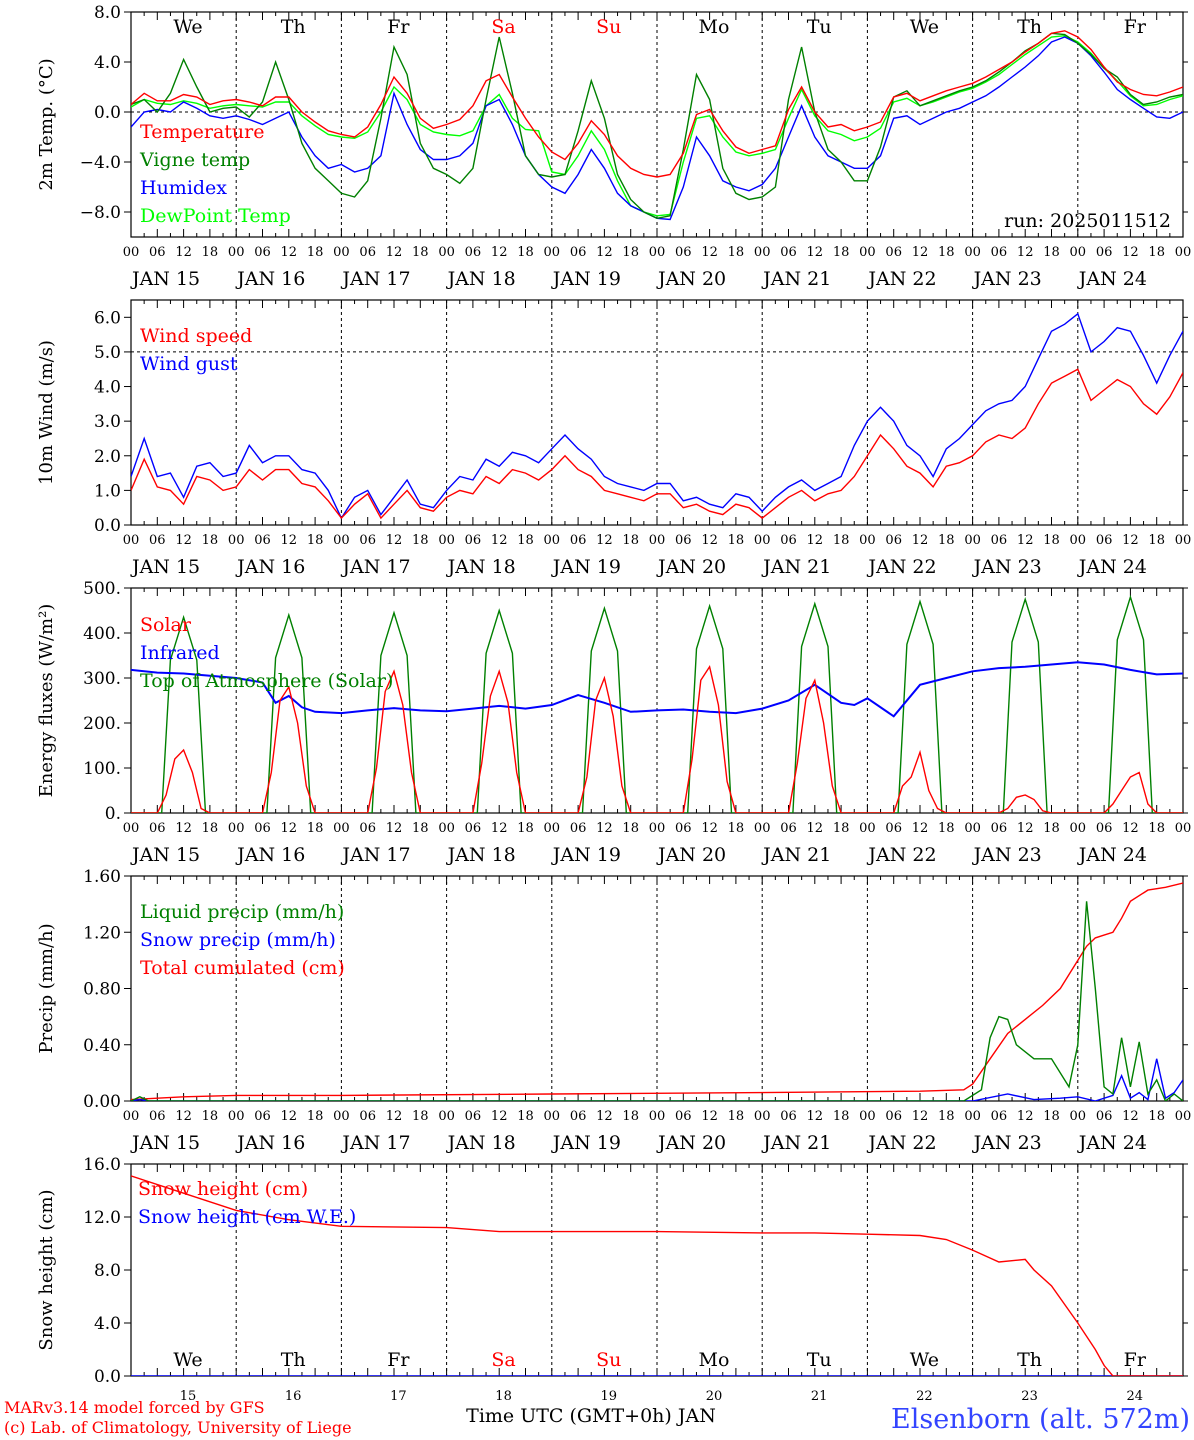 The width and height of the screenshot is (1194, 1440). What do you see at coordinates (293, 27) in the screenshot?
I see `weekday-label: Th` at bounding box center [293, 27].